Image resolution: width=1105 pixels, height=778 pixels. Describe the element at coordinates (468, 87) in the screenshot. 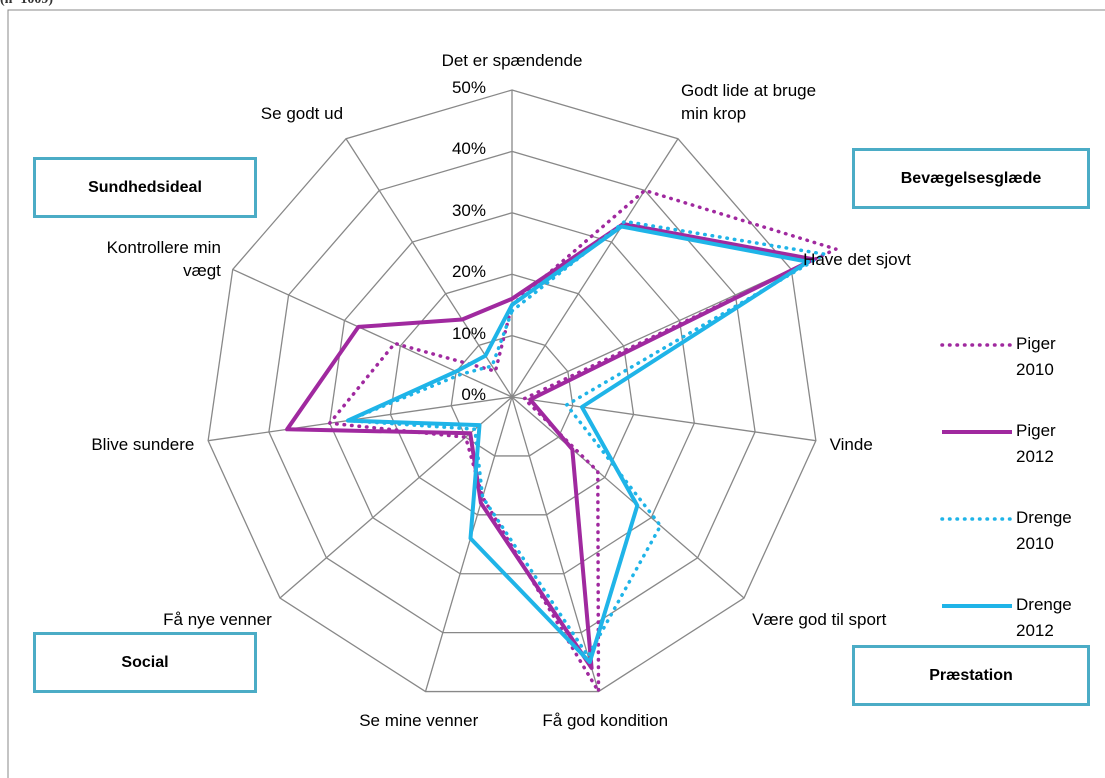

I see `y-tick-label: 50%` at that location.